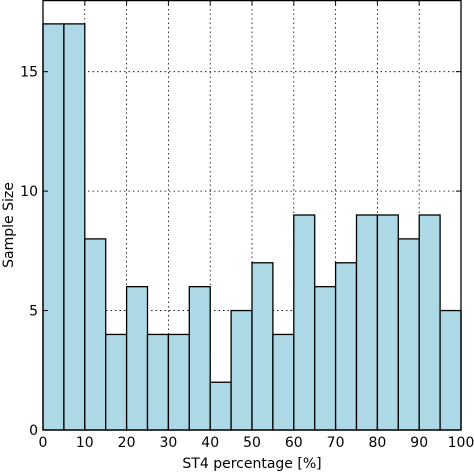  I want to click on y-tick-labels: 0 5 10 15, so click(29, 252).